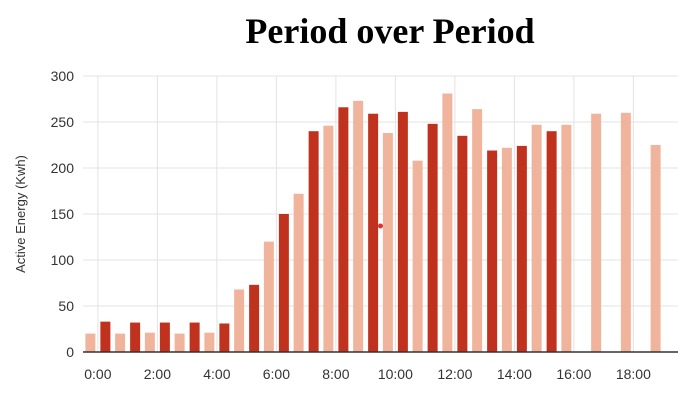 Image resolution: width=680 pixels, height=411 pixels. Describe the element at coordinates (216, 374) in the screenshot. I see `x-tick-label: 4:00` at that location.